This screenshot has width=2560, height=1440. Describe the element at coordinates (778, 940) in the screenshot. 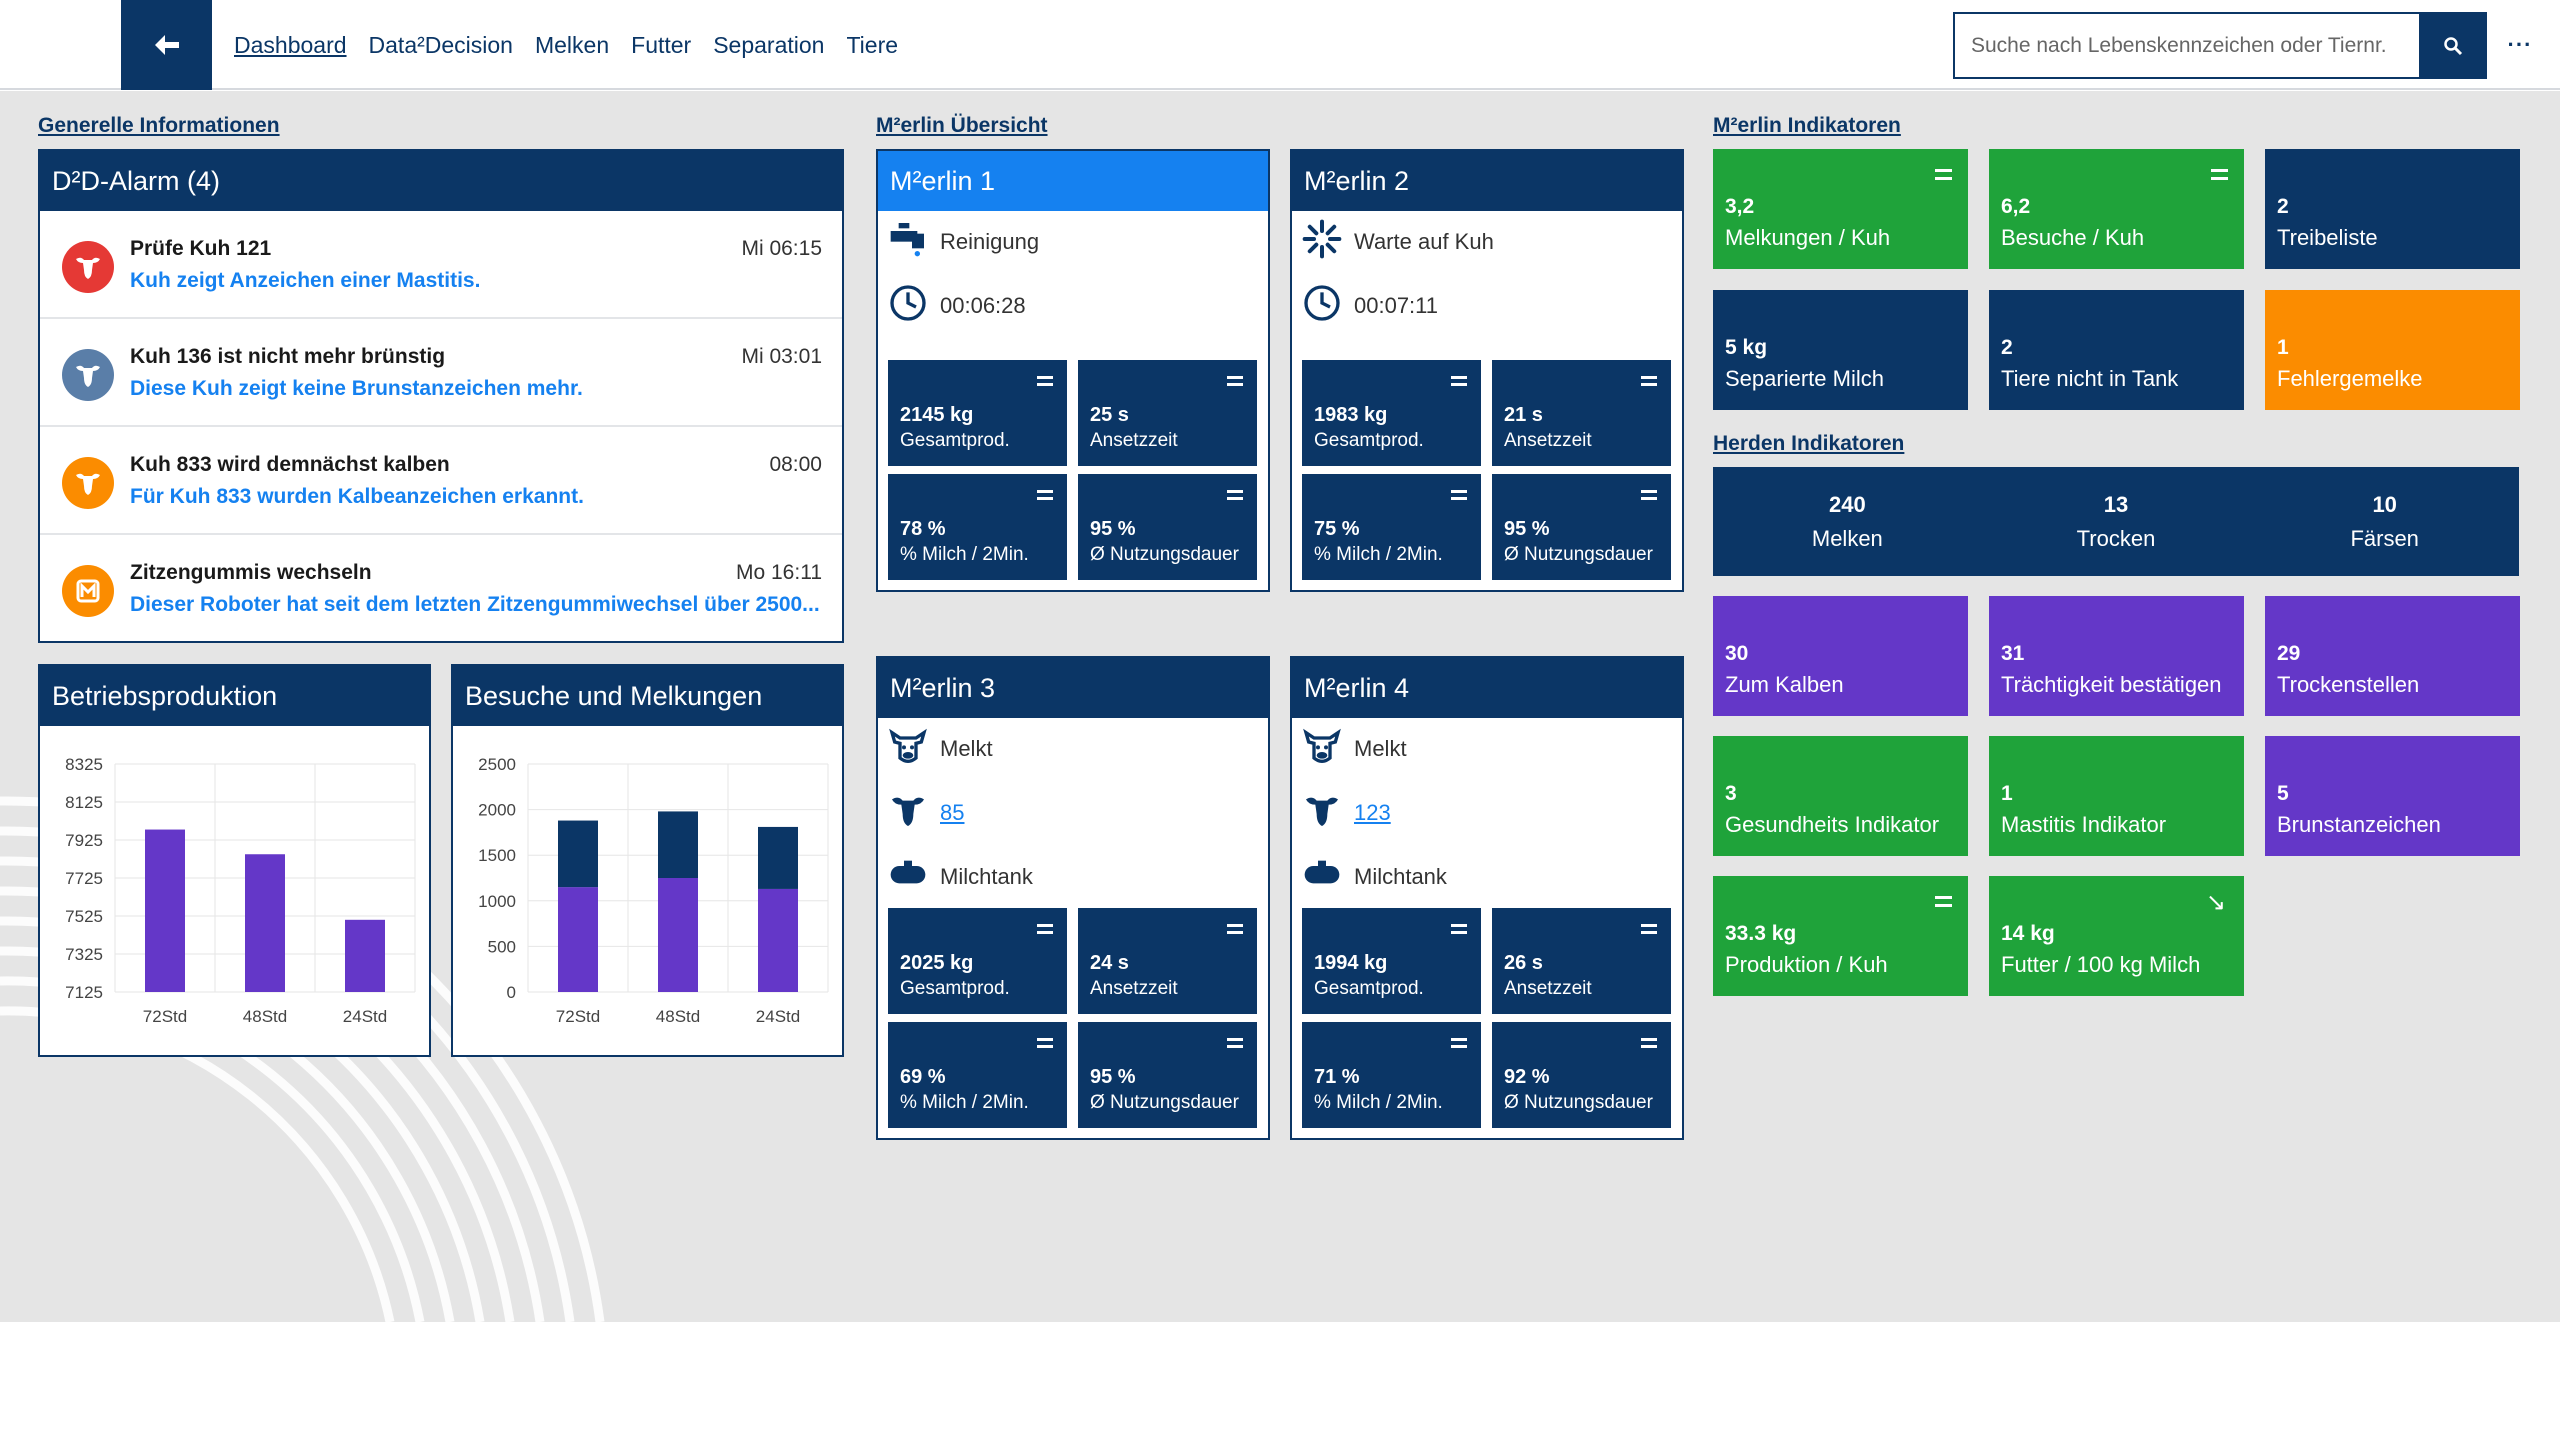

I see `bar` at that location.